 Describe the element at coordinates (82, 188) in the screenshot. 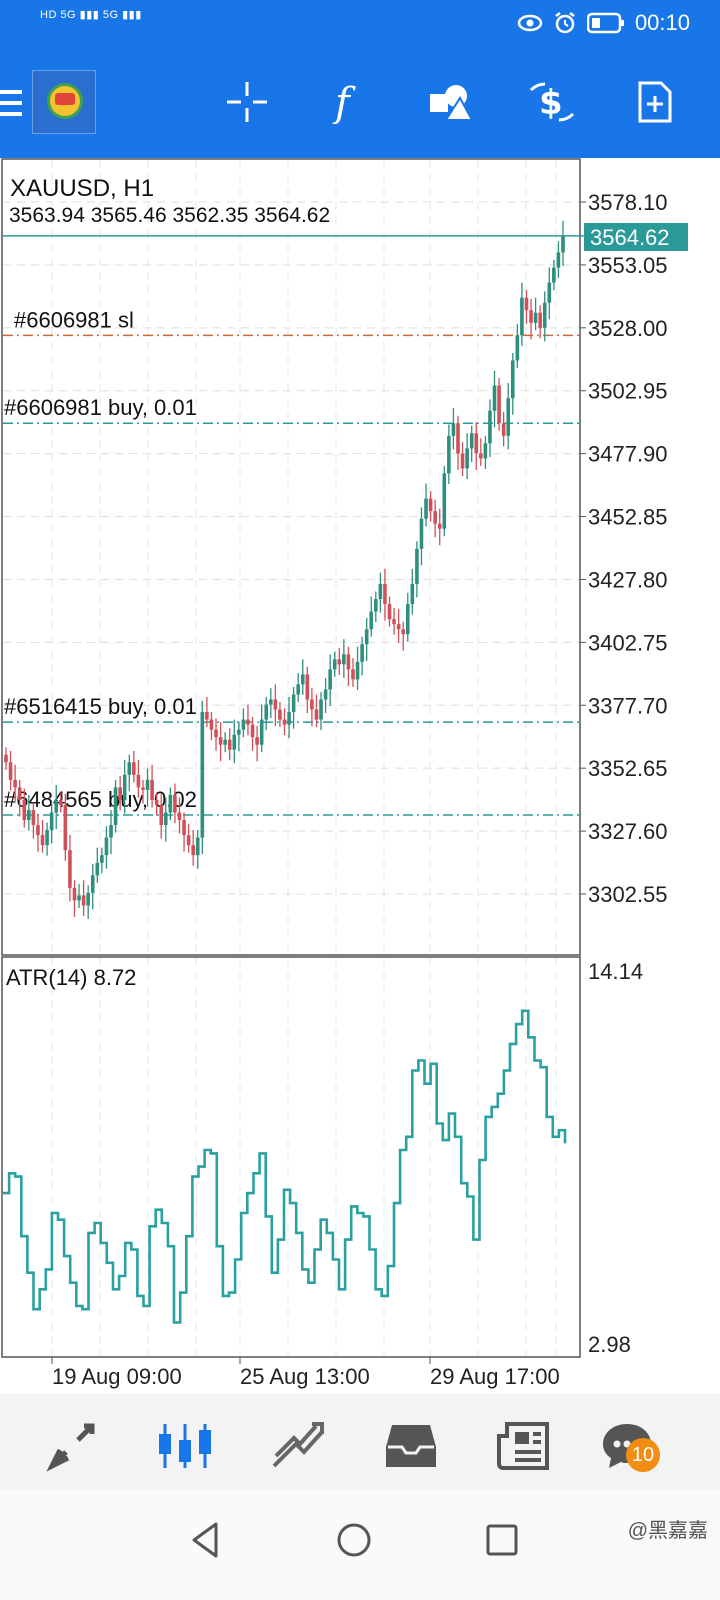

I see `symbol-label: XAUUSD, H1` at that location.